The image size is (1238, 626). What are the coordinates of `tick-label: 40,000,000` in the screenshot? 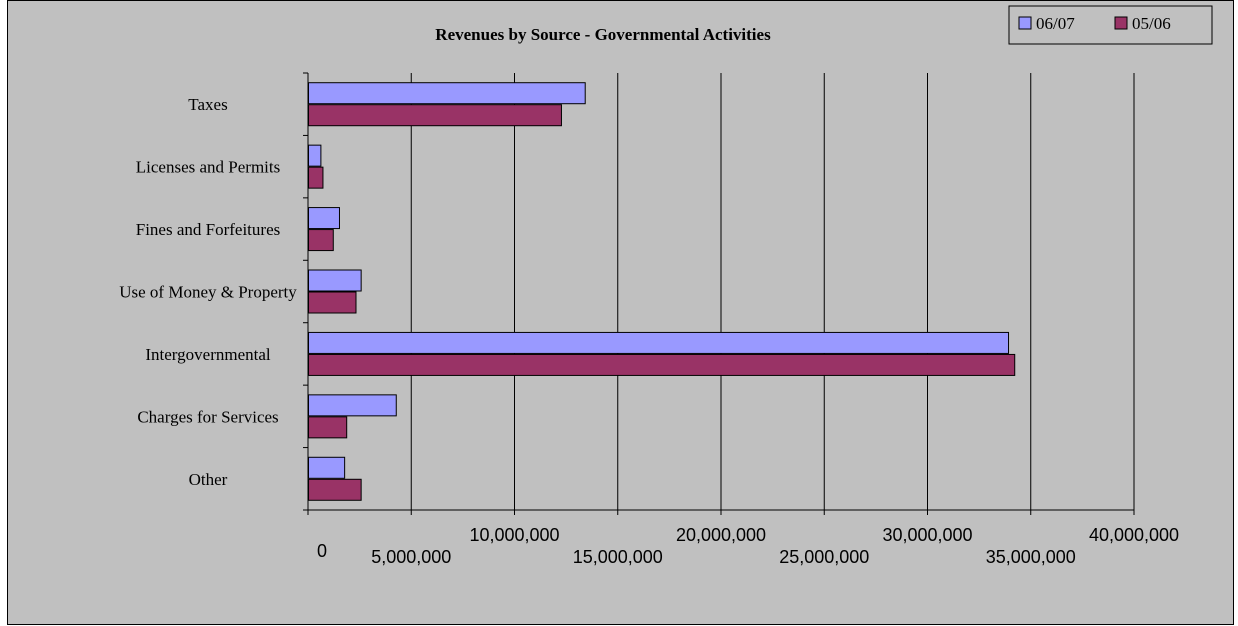 It's located at (1134, 535).